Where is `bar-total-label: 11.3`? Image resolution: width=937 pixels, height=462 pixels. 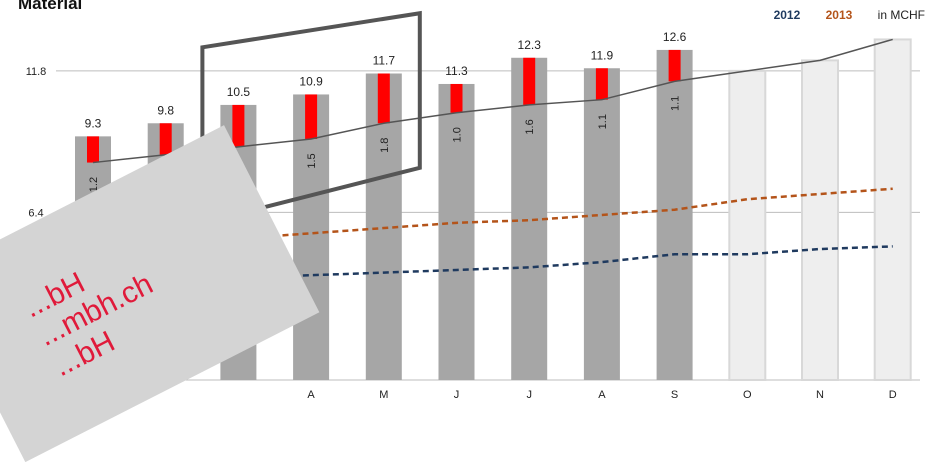
bar-total-label: 11.3 is located at coordinates (456, 71).